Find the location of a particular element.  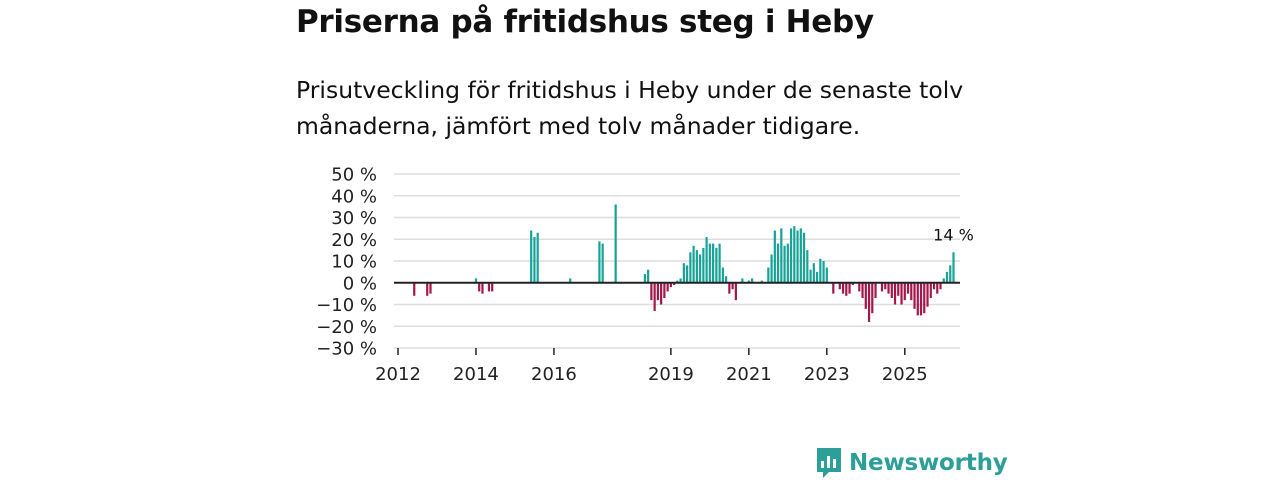

axes is located at coordinates (677, 318).